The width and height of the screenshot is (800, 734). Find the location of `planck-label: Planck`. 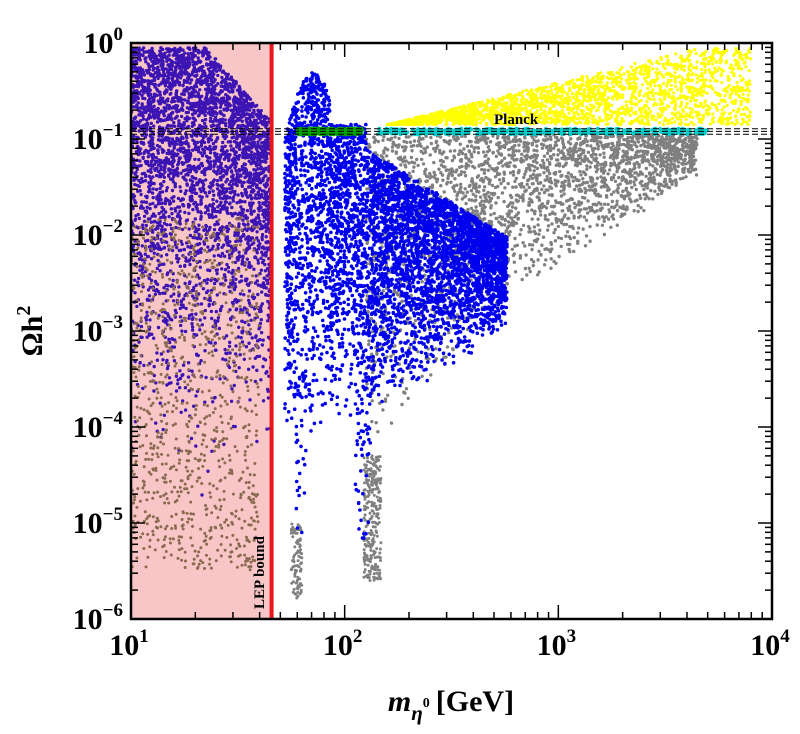

planck-label: Planck is located at coordinates (516, 120).